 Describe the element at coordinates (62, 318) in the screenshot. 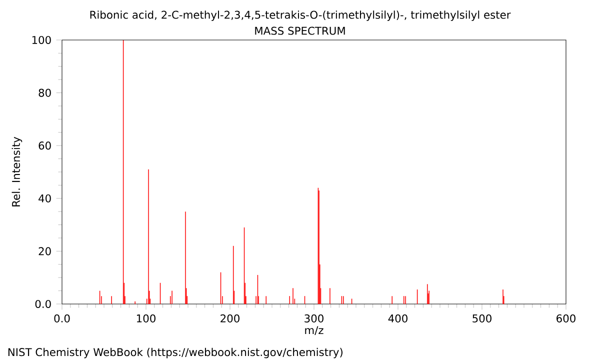

I see `x-tick-label: 0.0` at that location.